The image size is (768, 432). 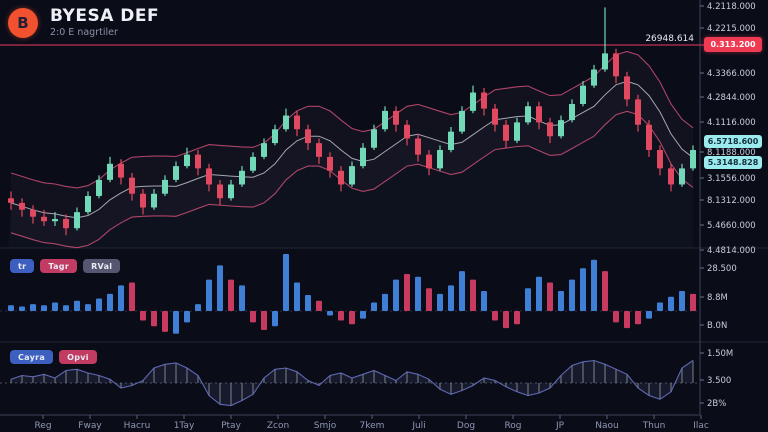 I want to click on chip-volume-1: tr, so click(x=22, y=266).